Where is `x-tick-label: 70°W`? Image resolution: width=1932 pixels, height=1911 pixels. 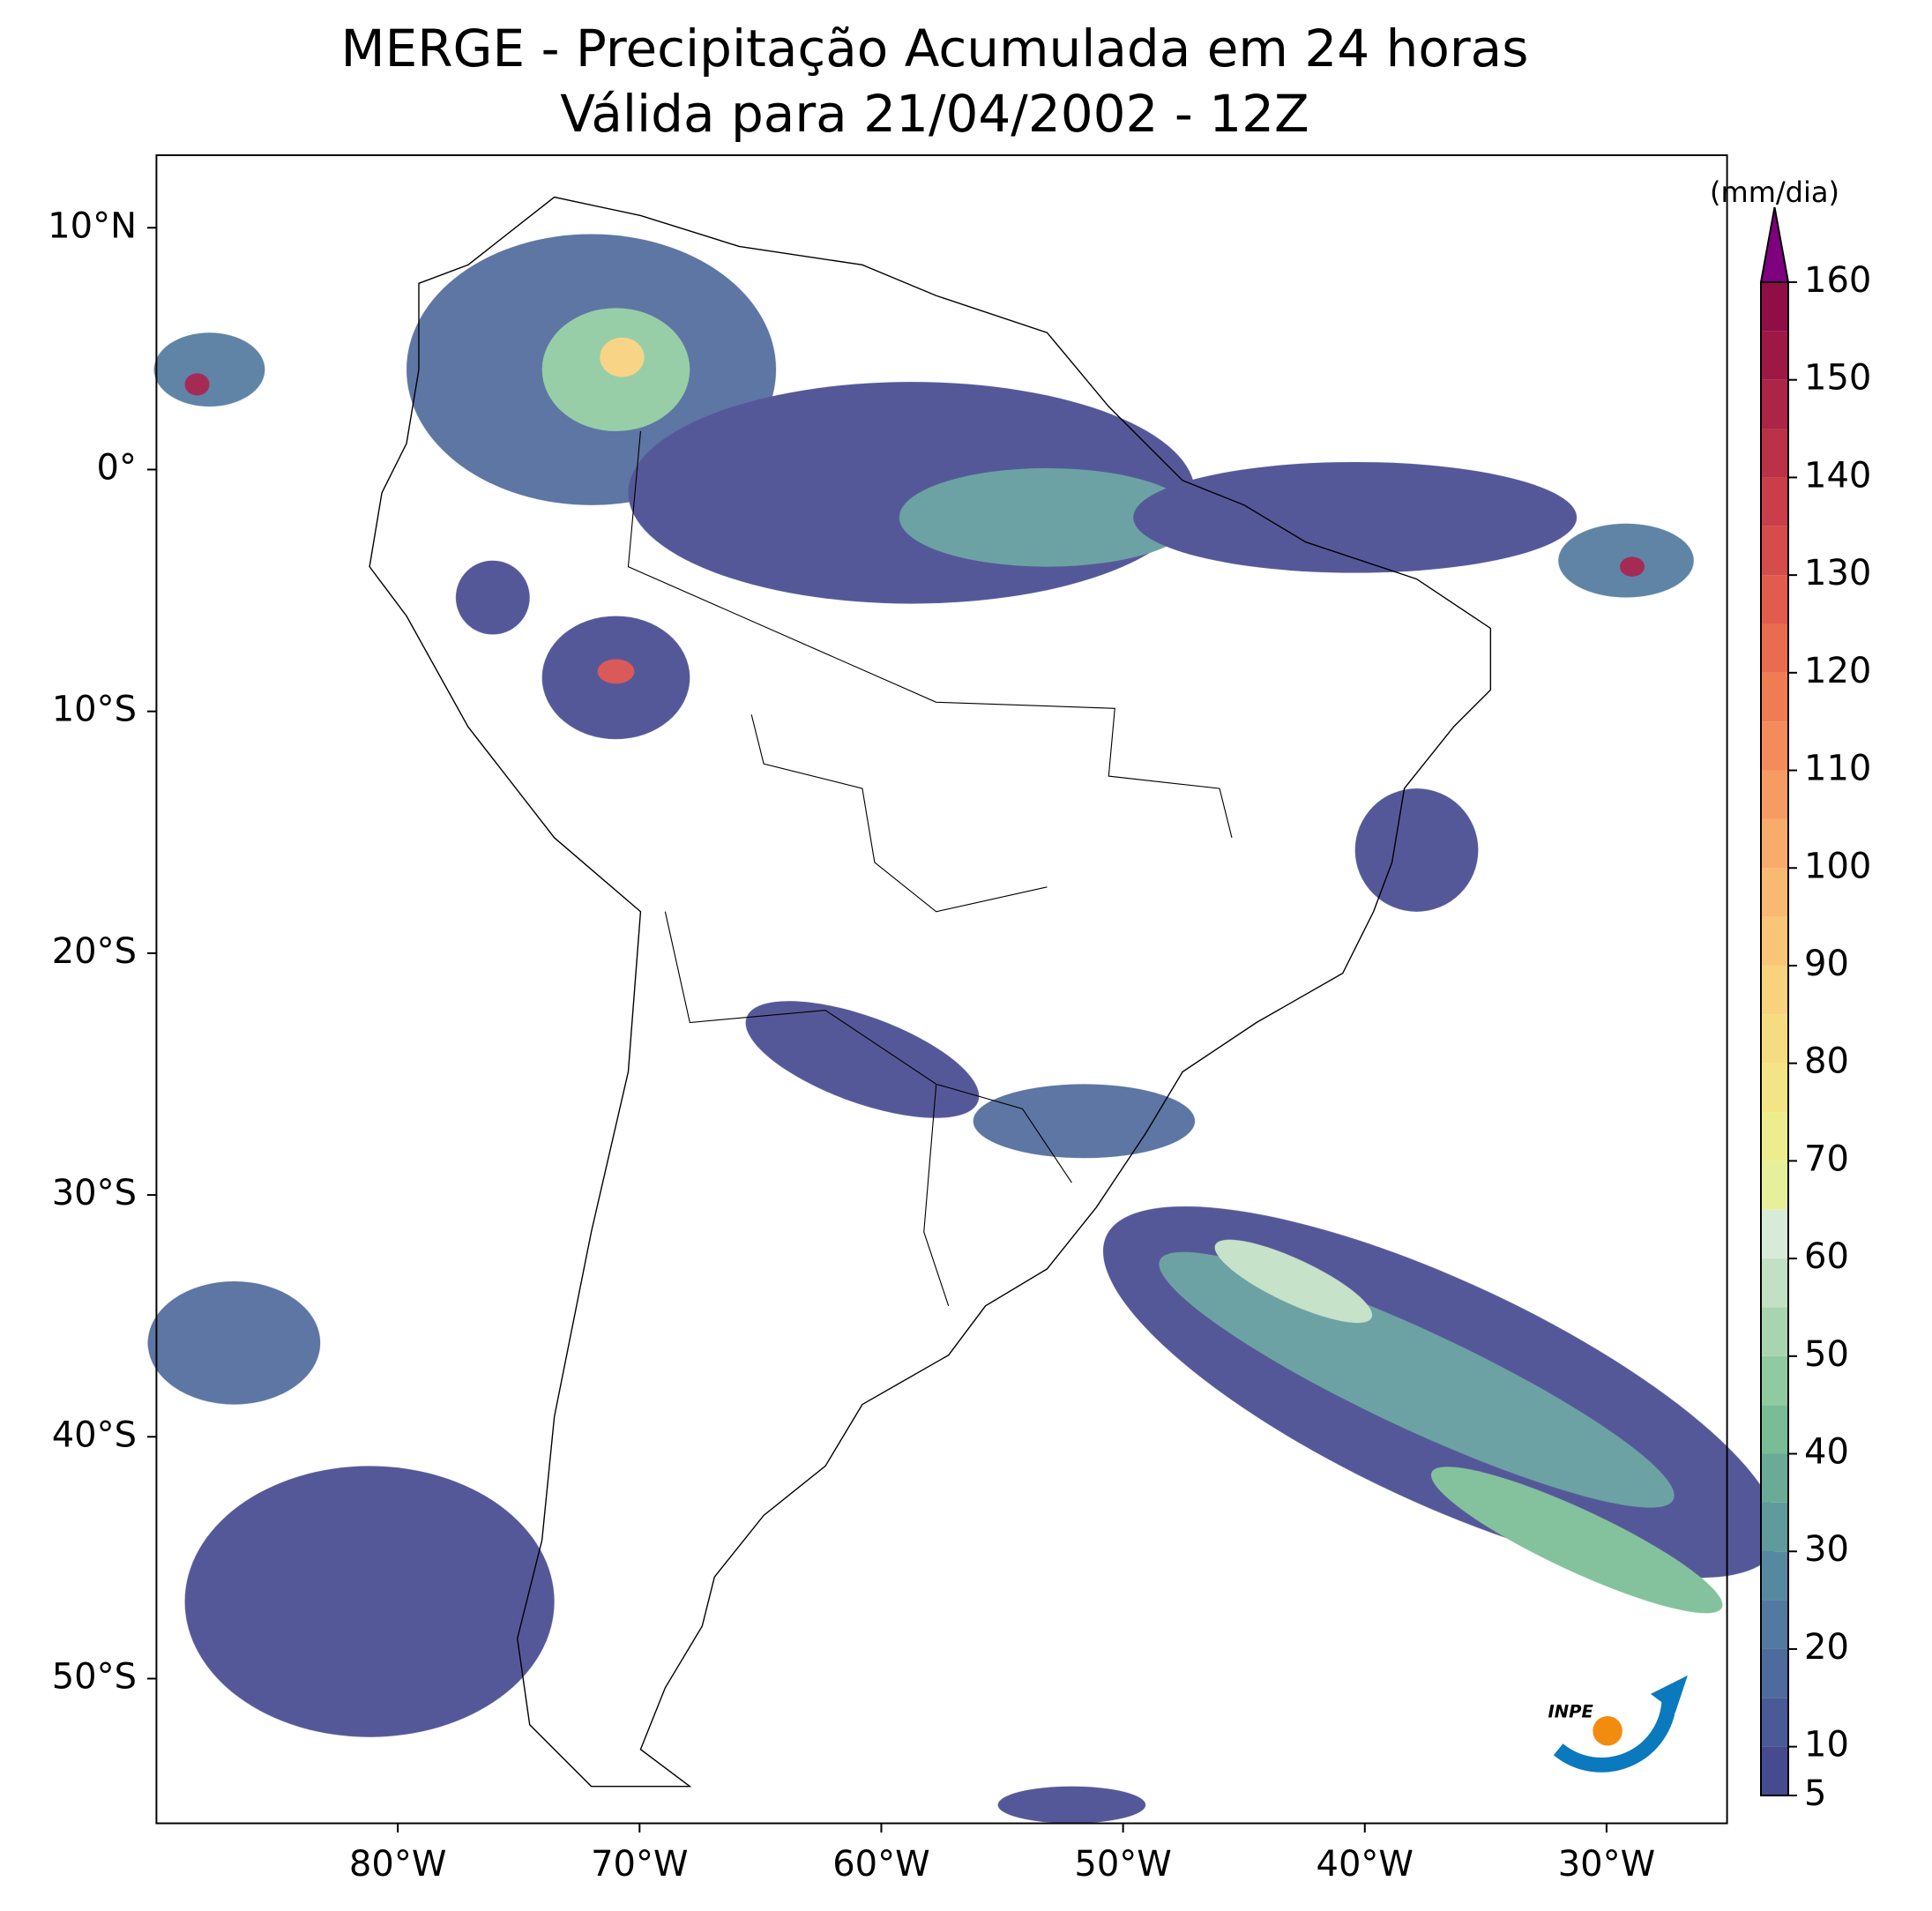 x-tick-label: 70°W is located at coordinates (639, 1865).